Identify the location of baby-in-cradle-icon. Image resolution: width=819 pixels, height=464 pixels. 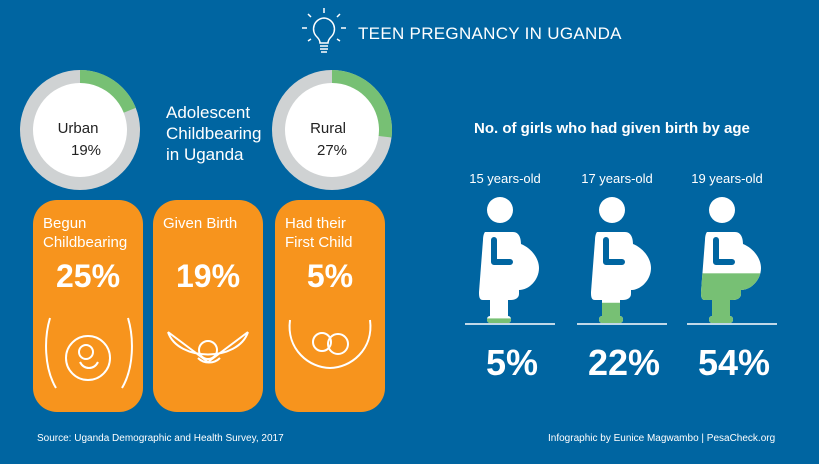
(208, 347).